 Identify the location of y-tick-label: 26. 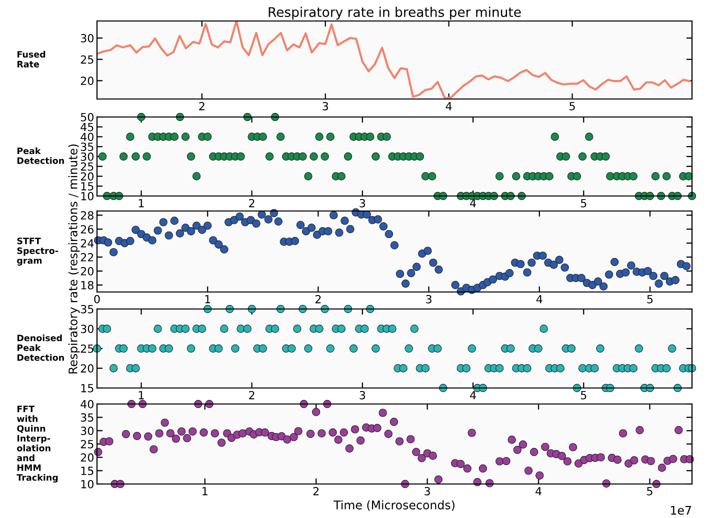
(87, 229).